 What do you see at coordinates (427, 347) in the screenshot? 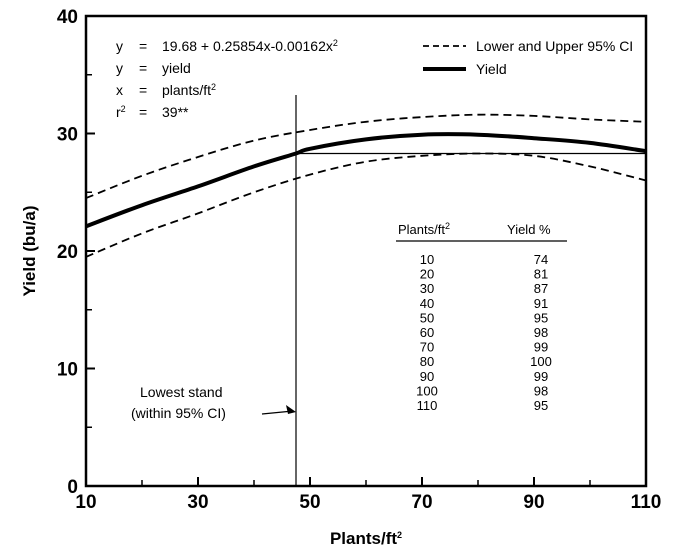
I see `table-cell-plants: 70` at bounding box center [427, 347].